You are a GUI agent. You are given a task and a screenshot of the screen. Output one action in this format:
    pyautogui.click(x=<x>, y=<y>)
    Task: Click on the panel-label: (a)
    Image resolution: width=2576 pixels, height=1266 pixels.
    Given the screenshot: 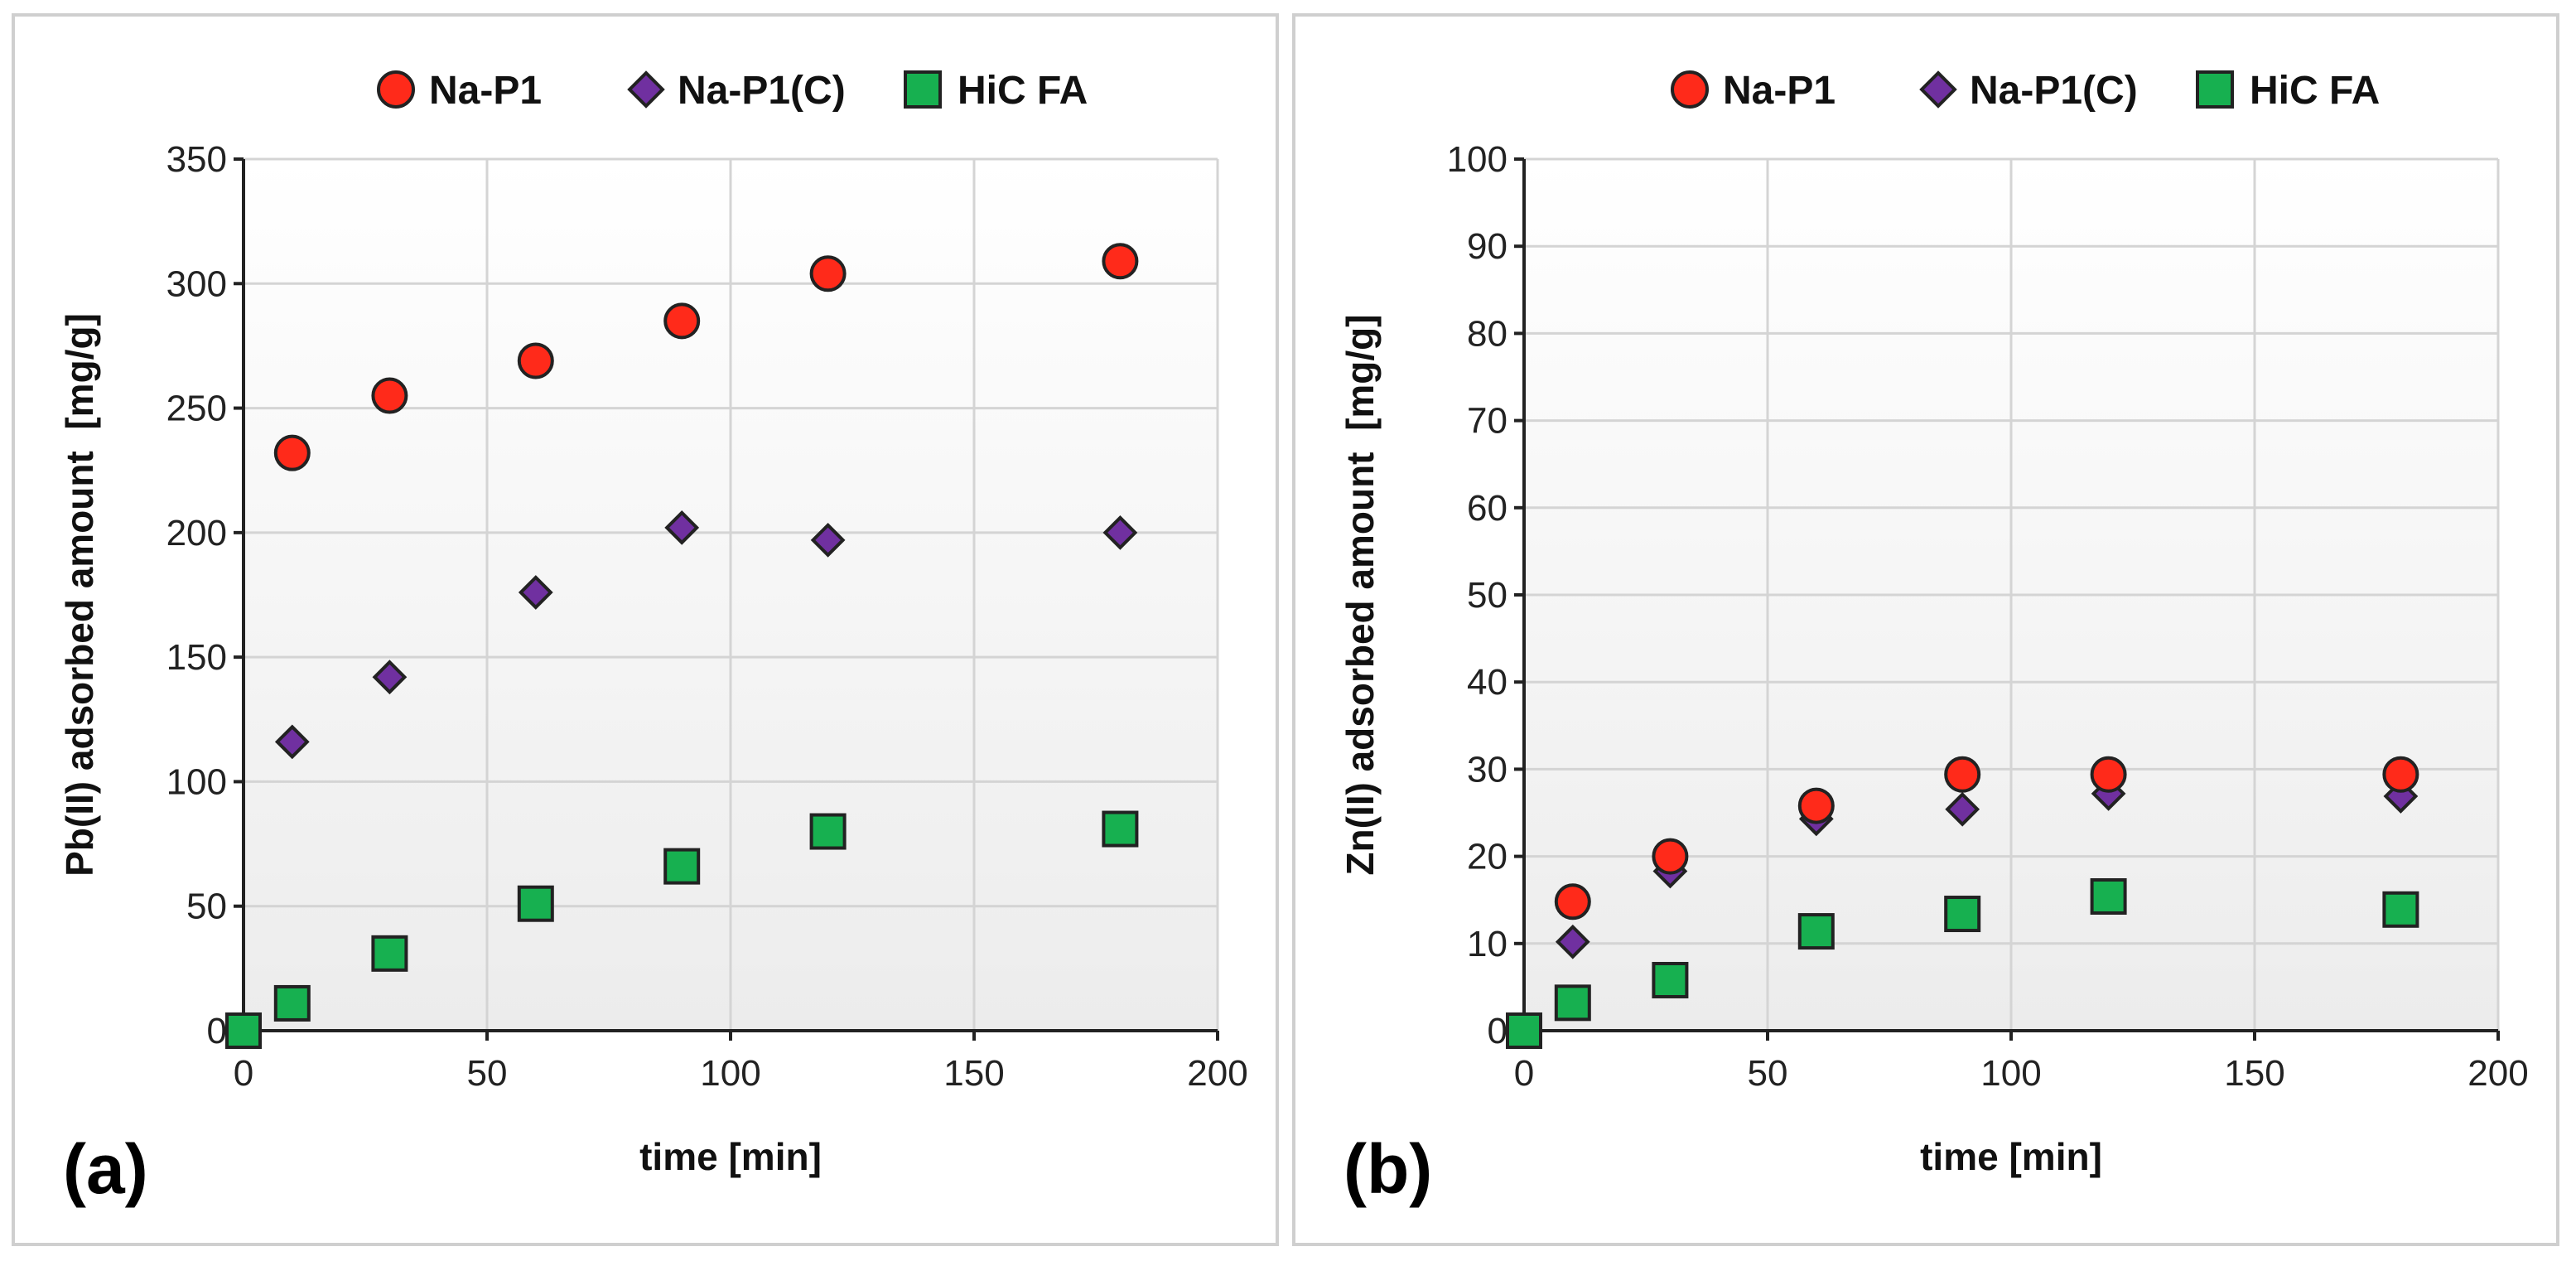 What is the action you would take?
    pyautogui.click(x=106, y=1169)
    